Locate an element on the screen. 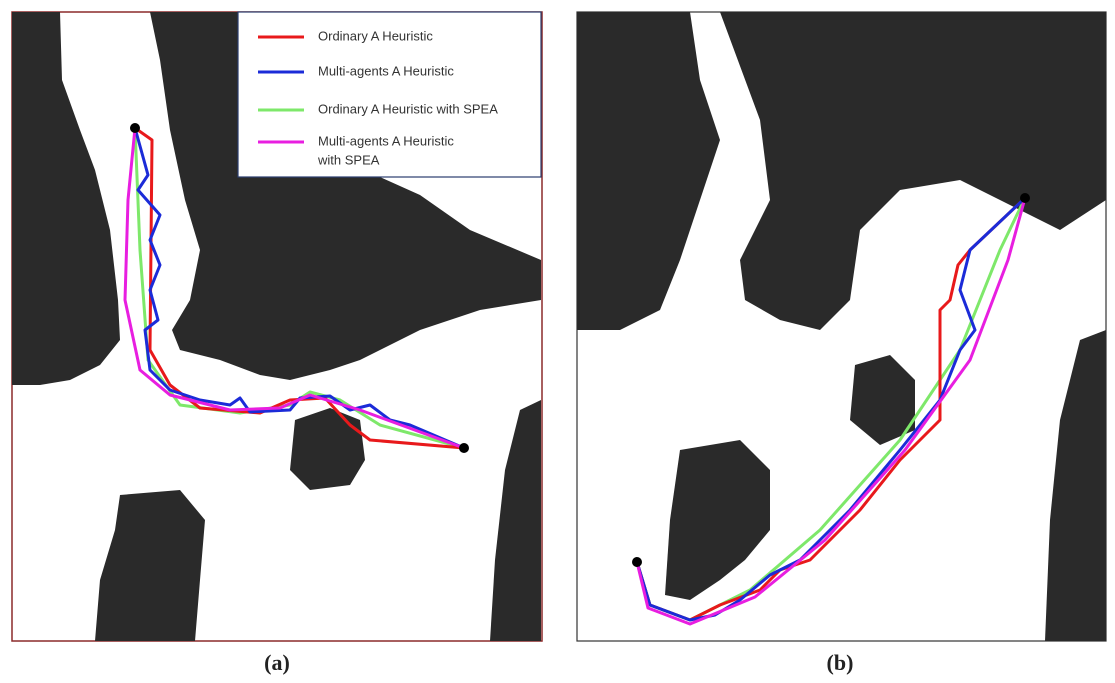 The width and height of the screenshot is (1115, 683). legend-box is located at coordinates (389, 94).